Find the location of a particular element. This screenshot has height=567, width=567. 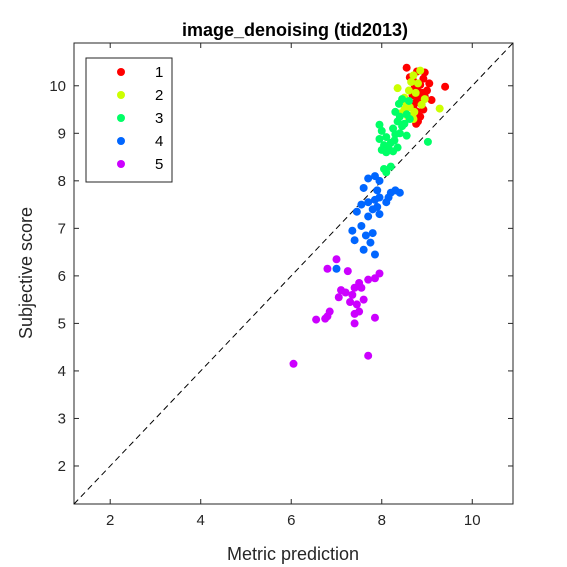

y-tick-label: 10 is located at coordinates (57, 86).